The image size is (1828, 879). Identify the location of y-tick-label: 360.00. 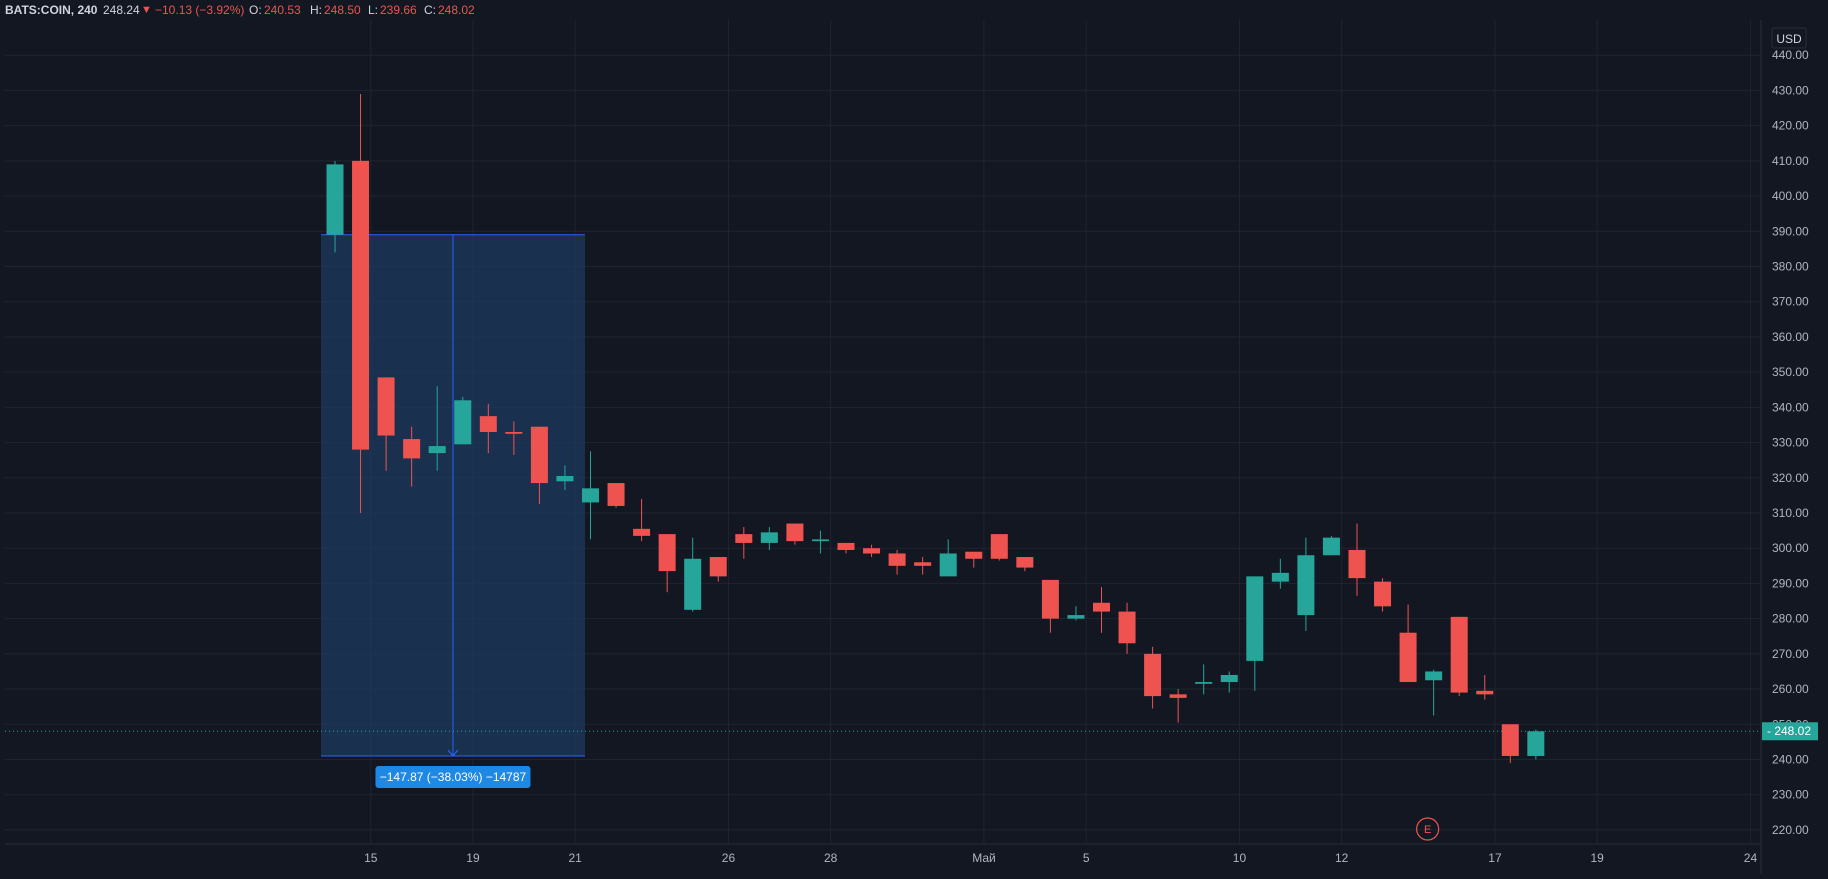
(1790, 337).